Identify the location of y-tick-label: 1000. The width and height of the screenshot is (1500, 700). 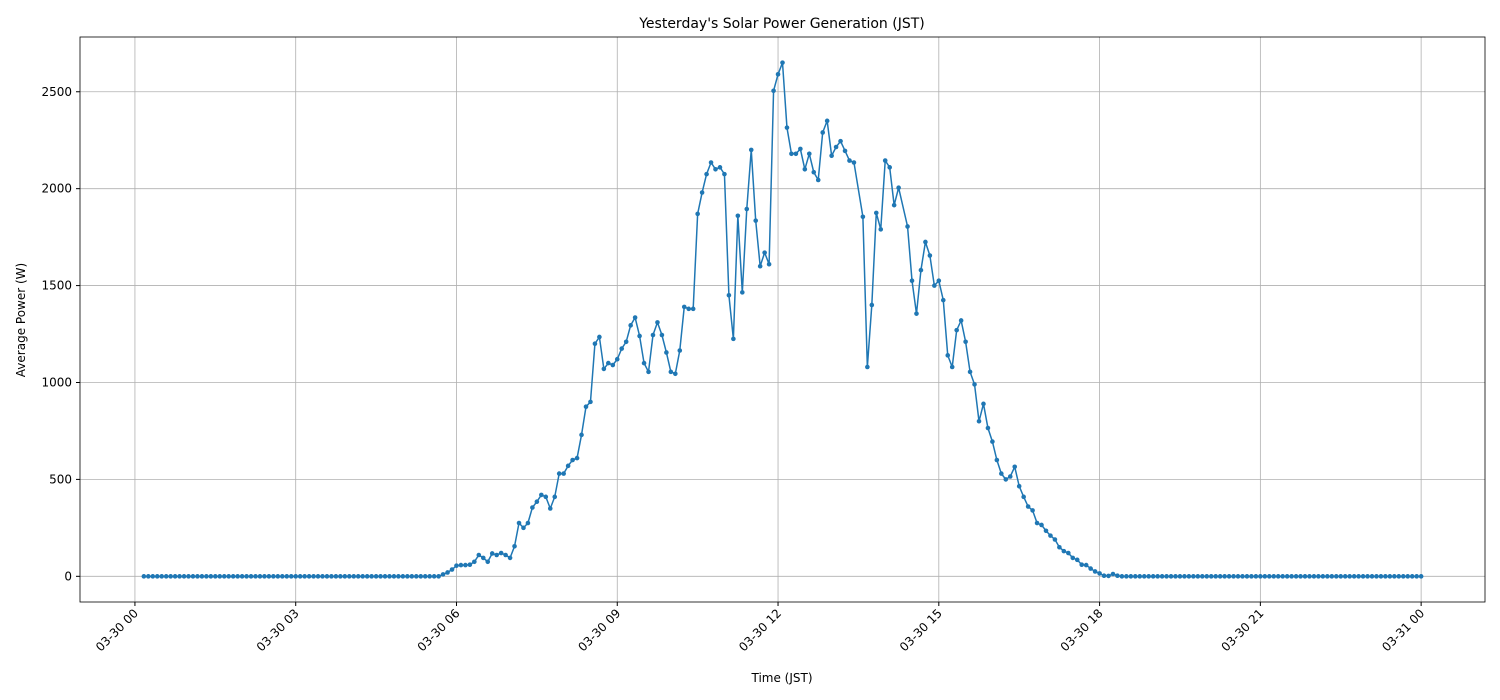
(56, 382).